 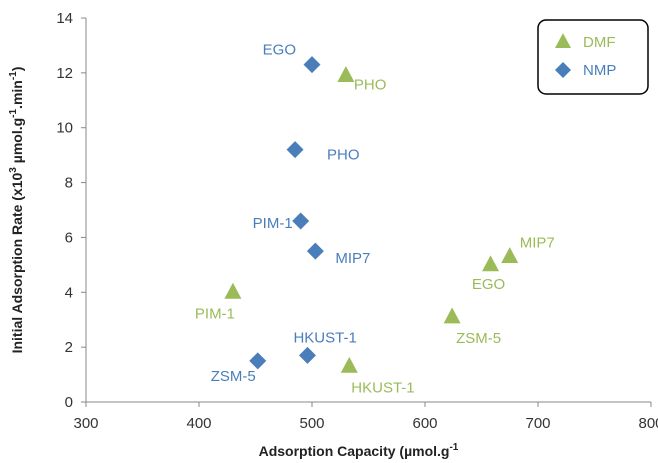 I want to click on y-tick-label: 12, so click(x=64, y=73).